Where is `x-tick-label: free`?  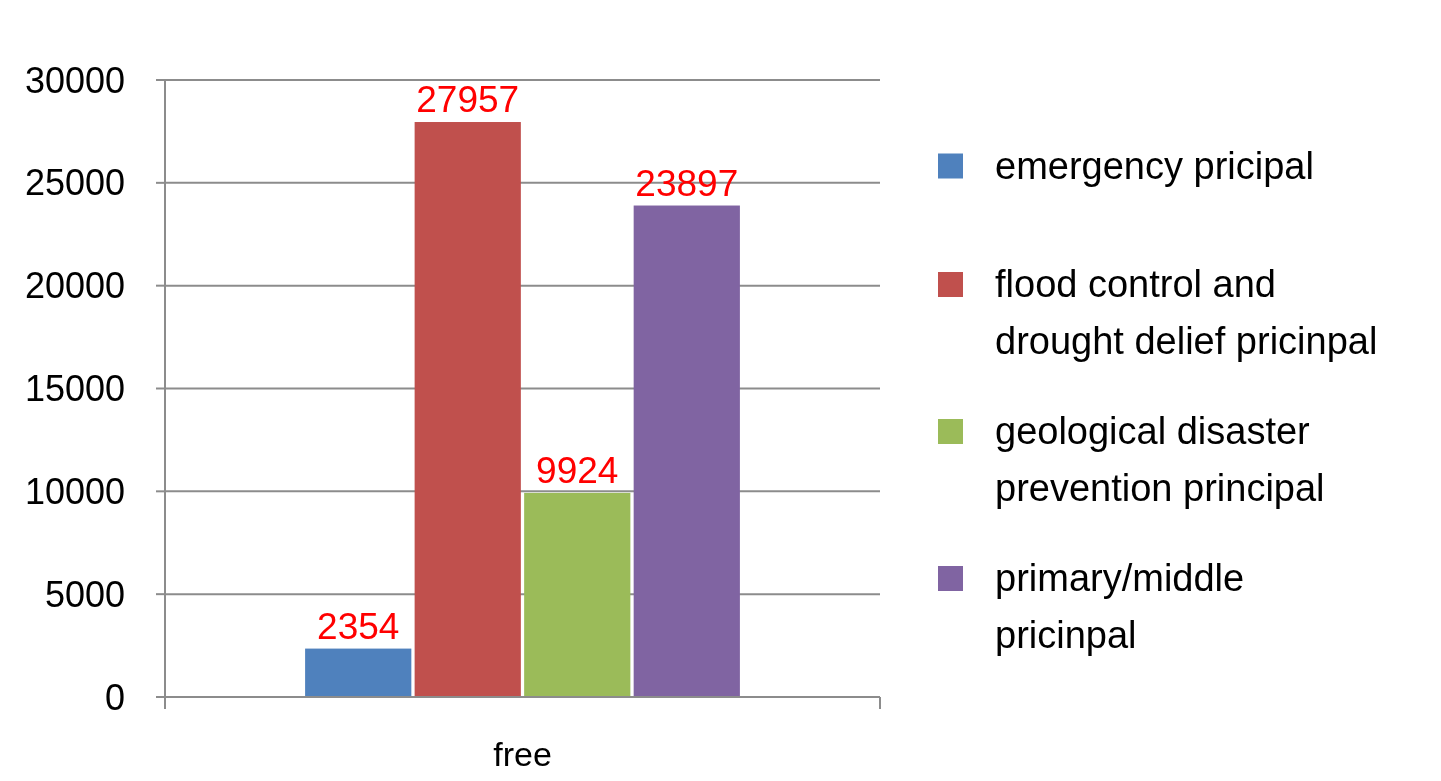
x-tick-label: free is located at coordinates (522, 753).